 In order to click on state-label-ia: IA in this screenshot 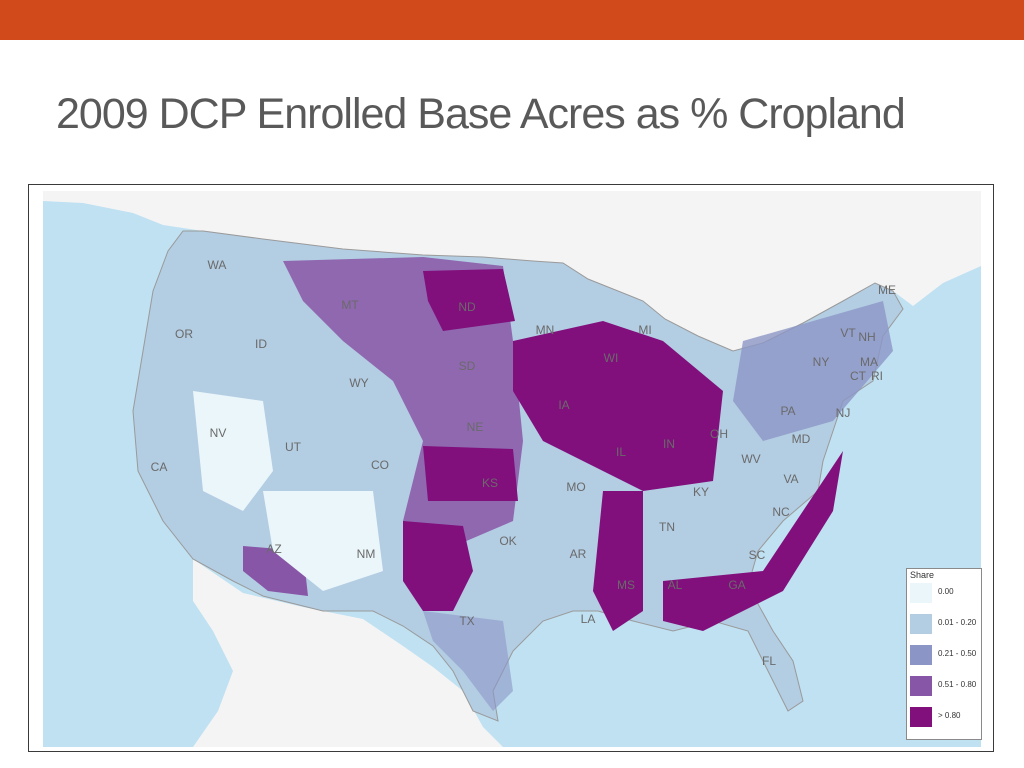, I will do `click(563, 405)`.